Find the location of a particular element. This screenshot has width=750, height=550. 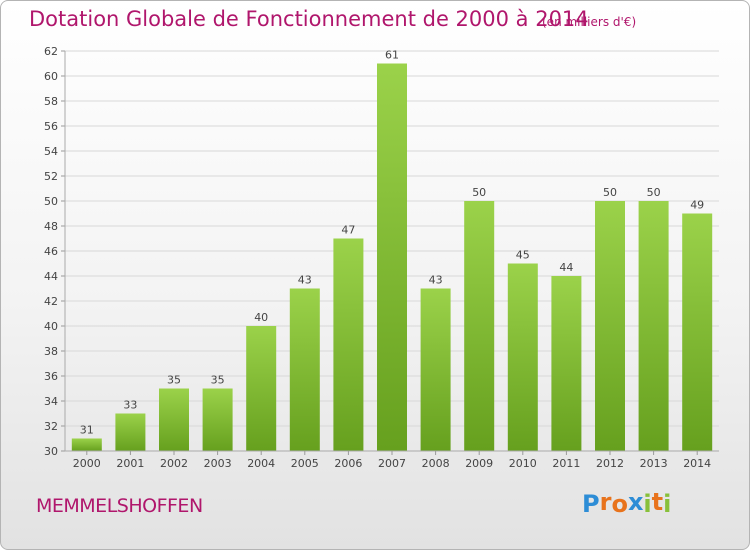

bar-2000 is located at coordinates (86, 444).